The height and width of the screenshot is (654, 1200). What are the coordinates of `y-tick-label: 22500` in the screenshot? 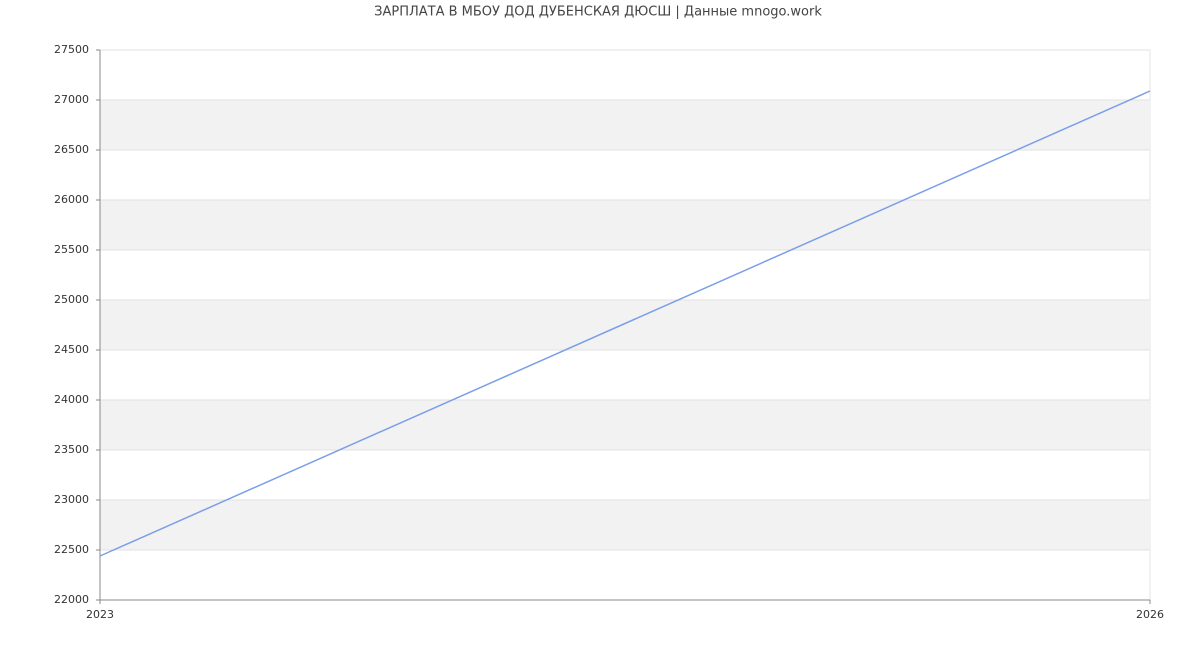 It's located at (71, 549).